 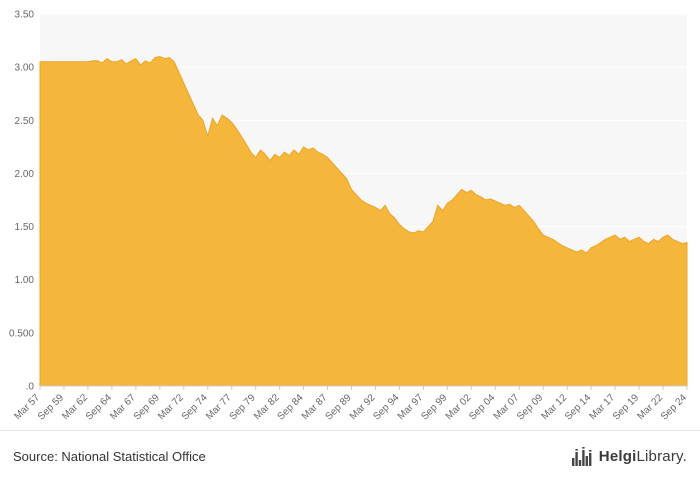 I want to click on x-tick-label: Sep 09, so click(x=530, y=407).